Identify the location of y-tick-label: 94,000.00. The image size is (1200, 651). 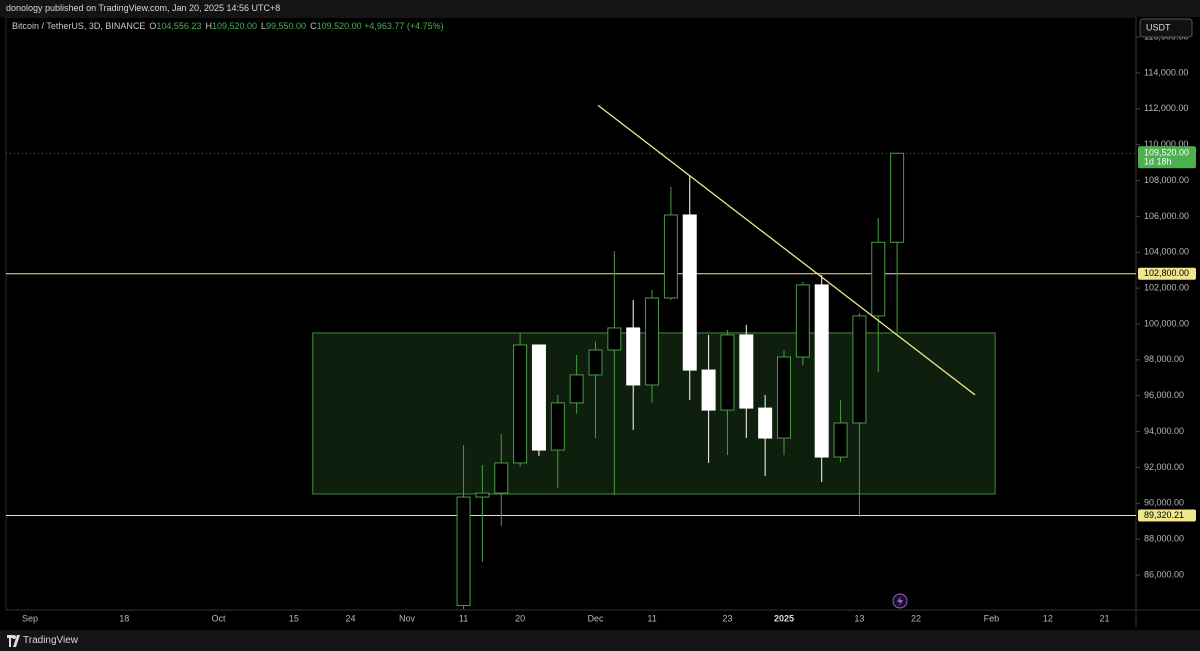
(1164, 431).